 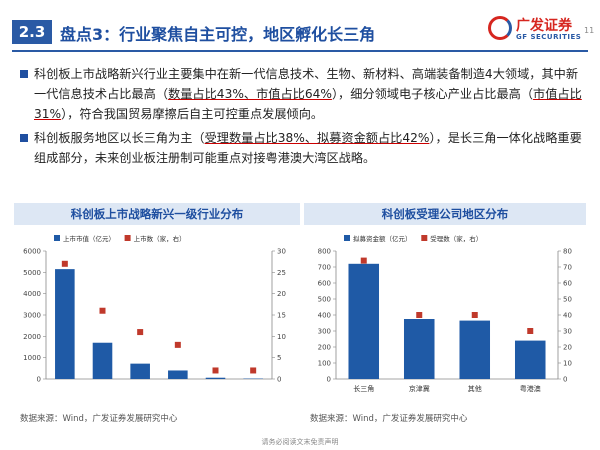 I want to click on y-tick-label-left: 500, so click(x=324, y=300).